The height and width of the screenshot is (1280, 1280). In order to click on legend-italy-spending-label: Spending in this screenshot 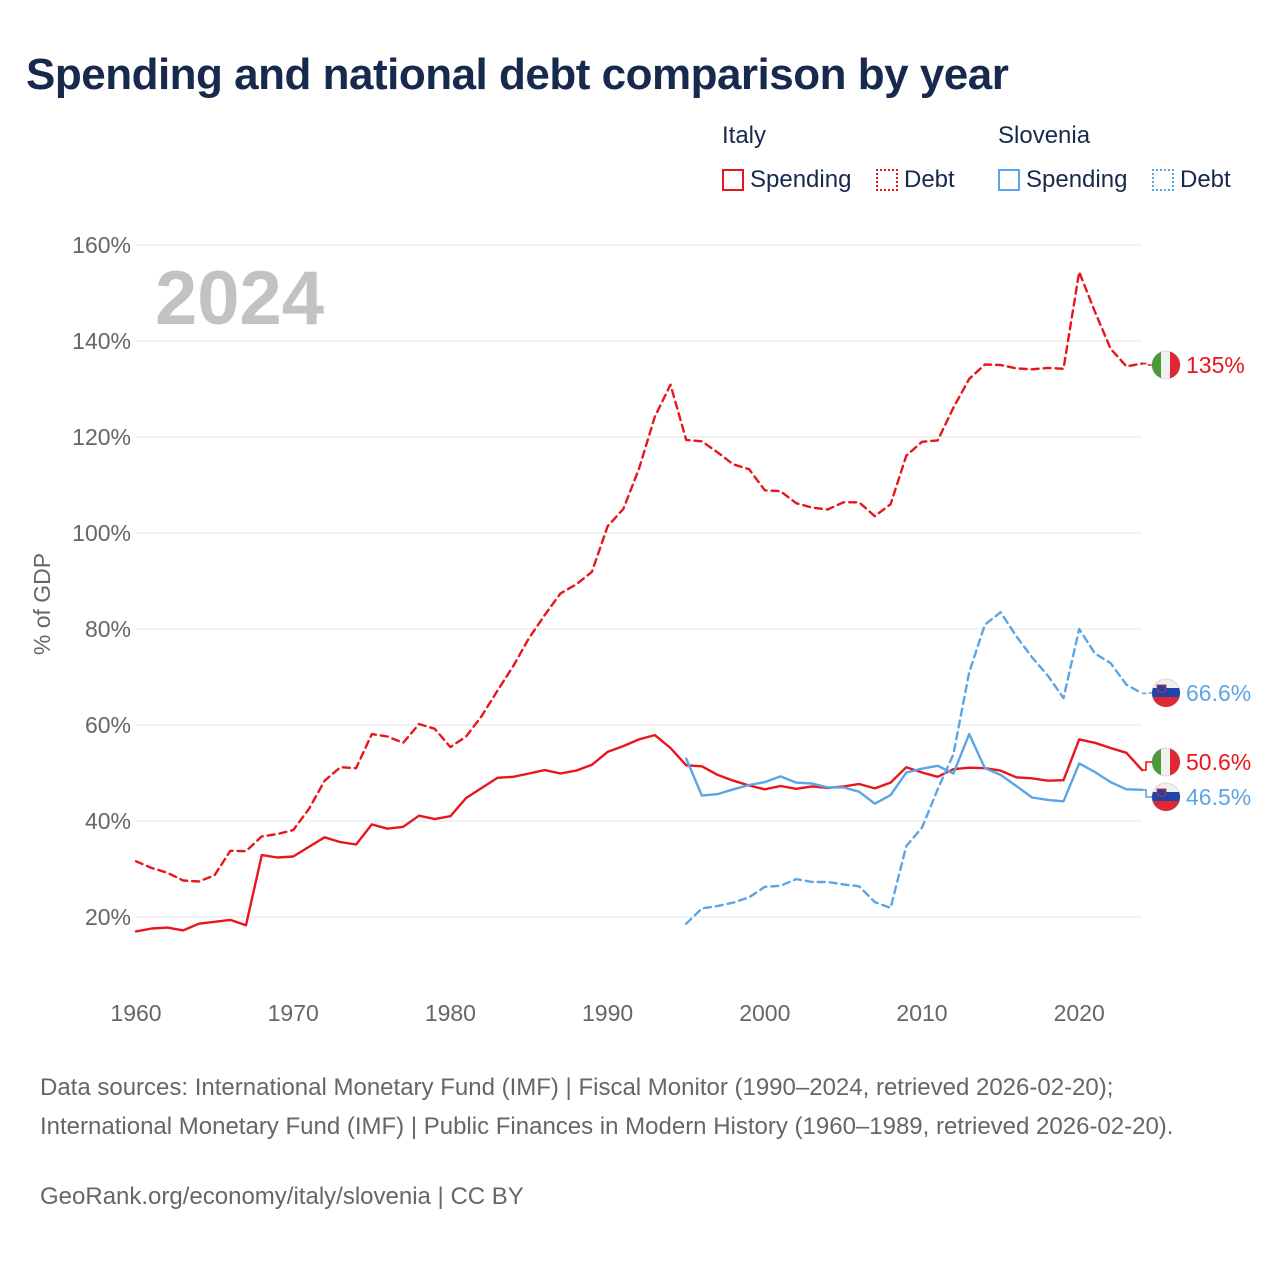, I will do `click(801, 179)`.